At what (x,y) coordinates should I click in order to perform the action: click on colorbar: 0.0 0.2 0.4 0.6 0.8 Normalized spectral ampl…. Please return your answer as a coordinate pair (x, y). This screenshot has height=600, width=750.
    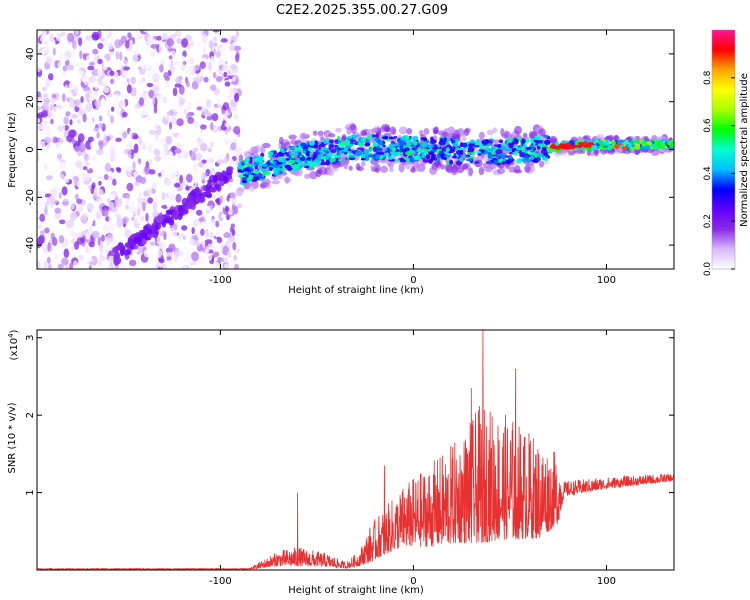
    Looking at the image, I should click on (726, 152).